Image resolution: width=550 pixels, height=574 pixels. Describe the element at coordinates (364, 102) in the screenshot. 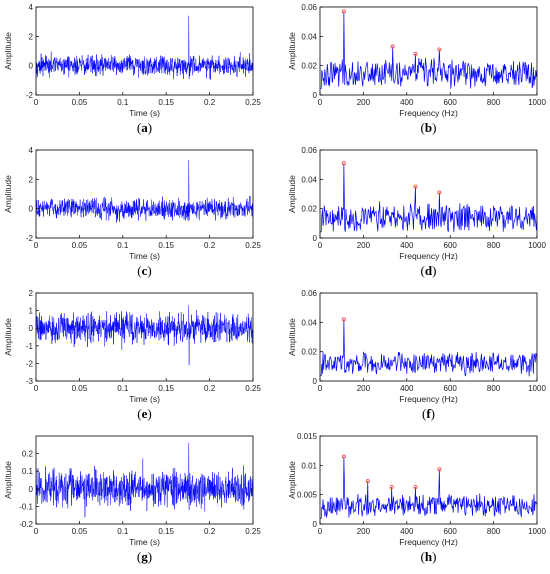

I see `x-tick-label-b-1: 200` at that location.